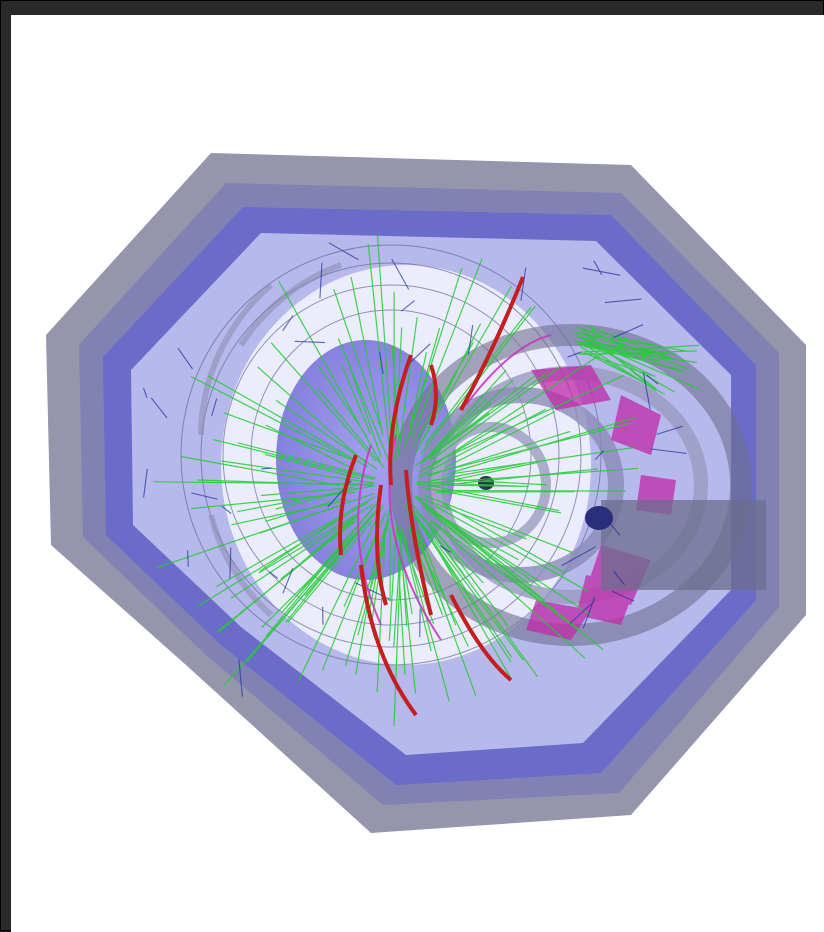  Describe the element at coordinates (683, 545) in the screenshot. I see `beam-pipe` at that location.